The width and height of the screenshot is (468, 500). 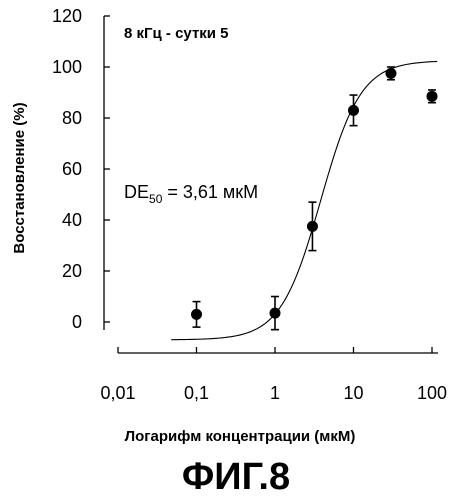 What do you see at coordinates (275, 393) in the screenshot?
I see `x-tick-label: 1` at bounding box center [275, 393].